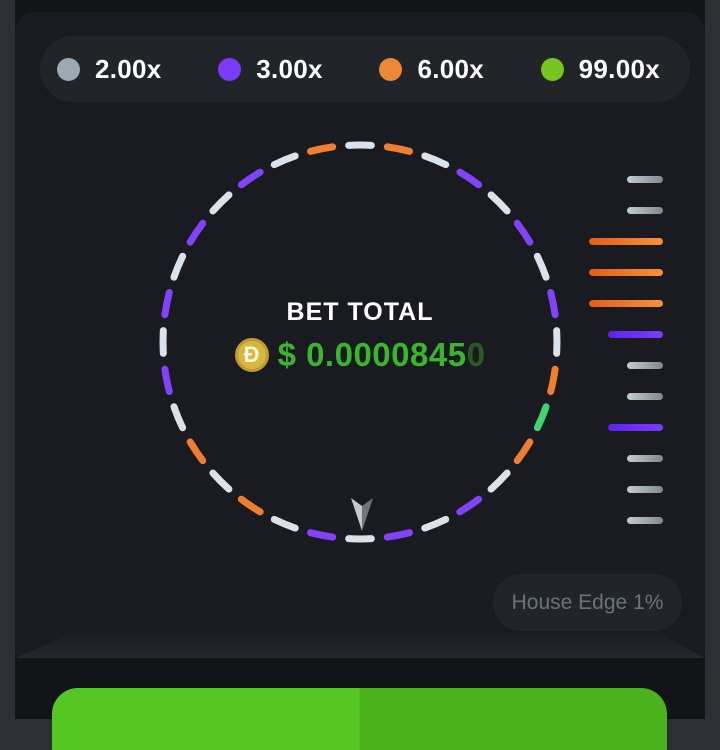 This screenshot has height=750, width=720. Describe the element at coordinates (356, 514) in the screenshot. I see `wheel-pointer-left` at that location.